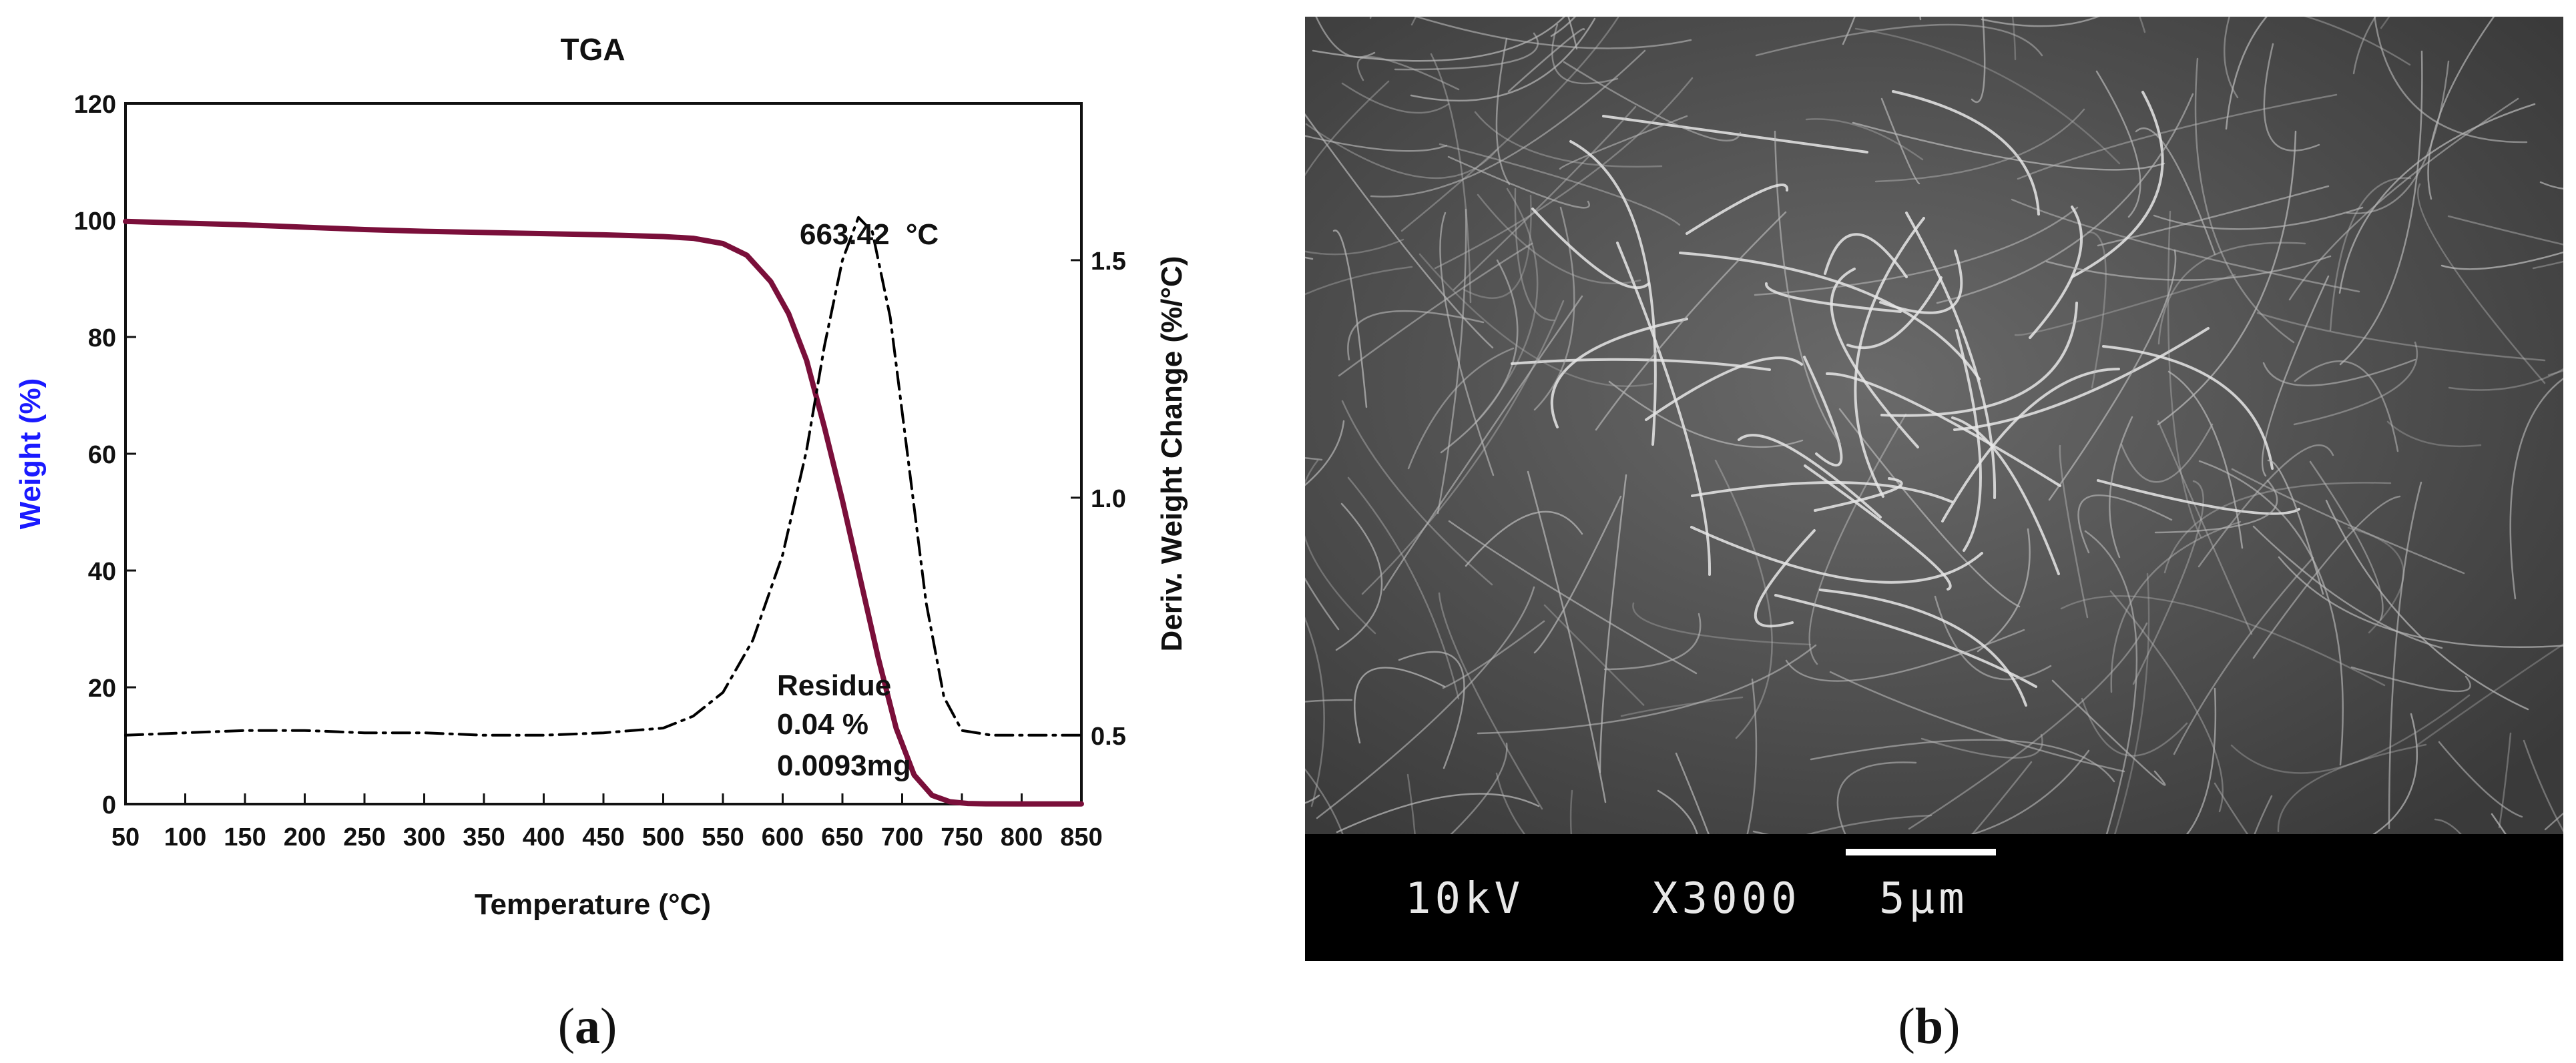  Describe the element at coordinates (842, 837) in the screenshot. I see `x-tick-label: 650` at that location.